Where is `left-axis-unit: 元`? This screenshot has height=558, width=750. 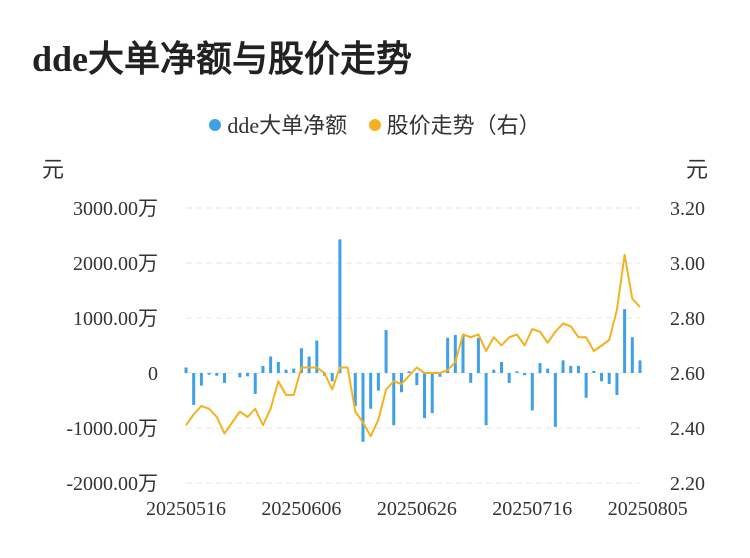 left-axis-unit: 元 is located at coordinates (53, 169).